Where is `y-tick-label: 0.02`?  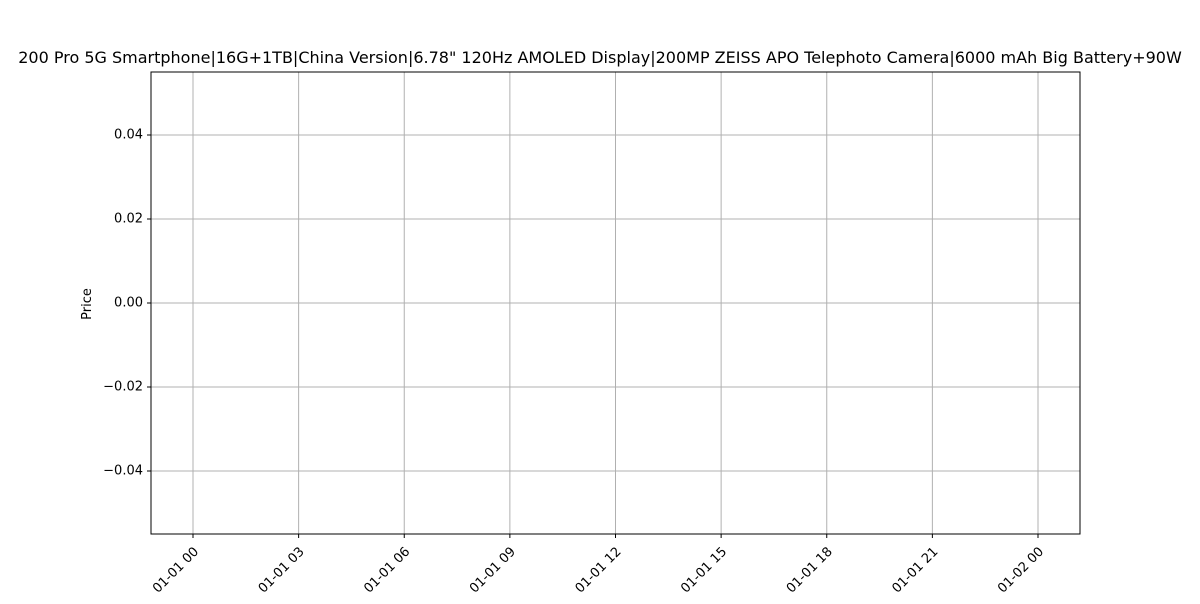
y-tick-label: 0.02 is located at coordinates (128, 219).